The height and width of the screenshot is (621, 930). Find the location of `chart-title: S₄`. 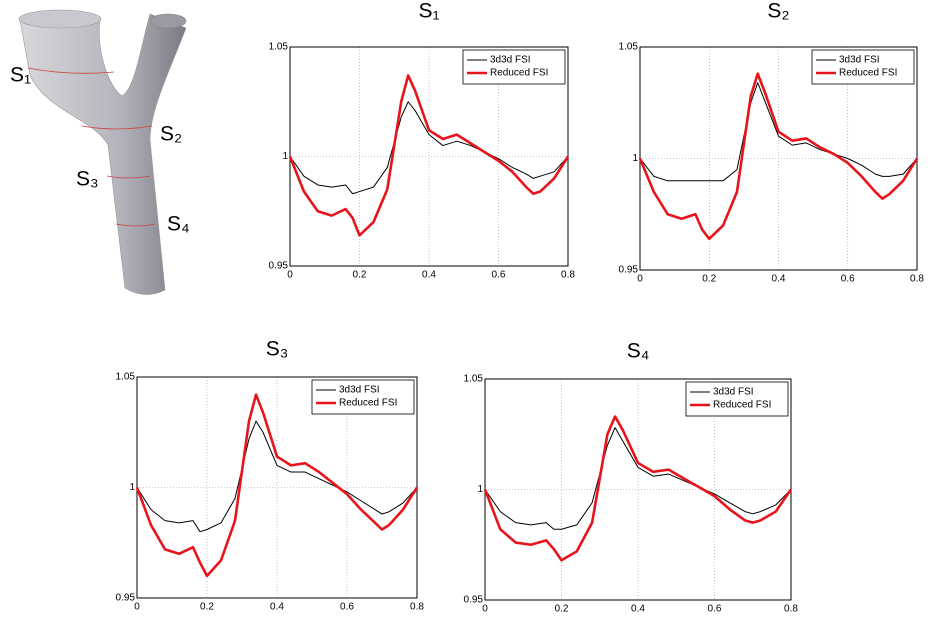

chart-title: S₄ is located at coordinates (638, 351).